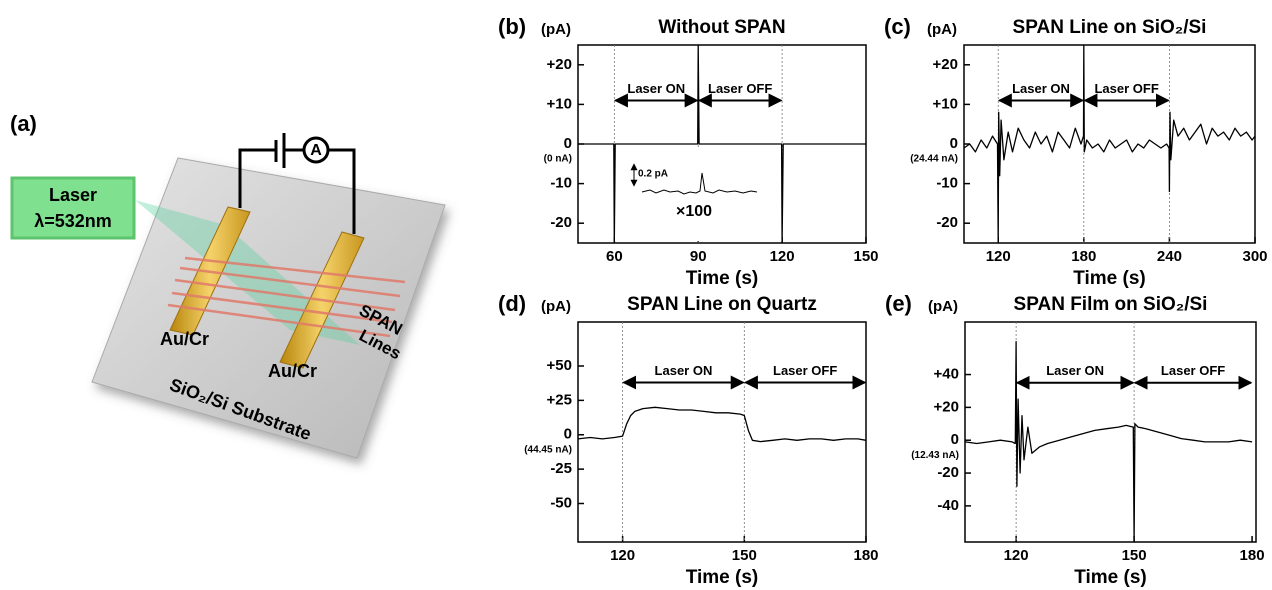  Describe the element at coordinates (73, 195) in the screenshot. I see `laser-label: Laser` at that location.